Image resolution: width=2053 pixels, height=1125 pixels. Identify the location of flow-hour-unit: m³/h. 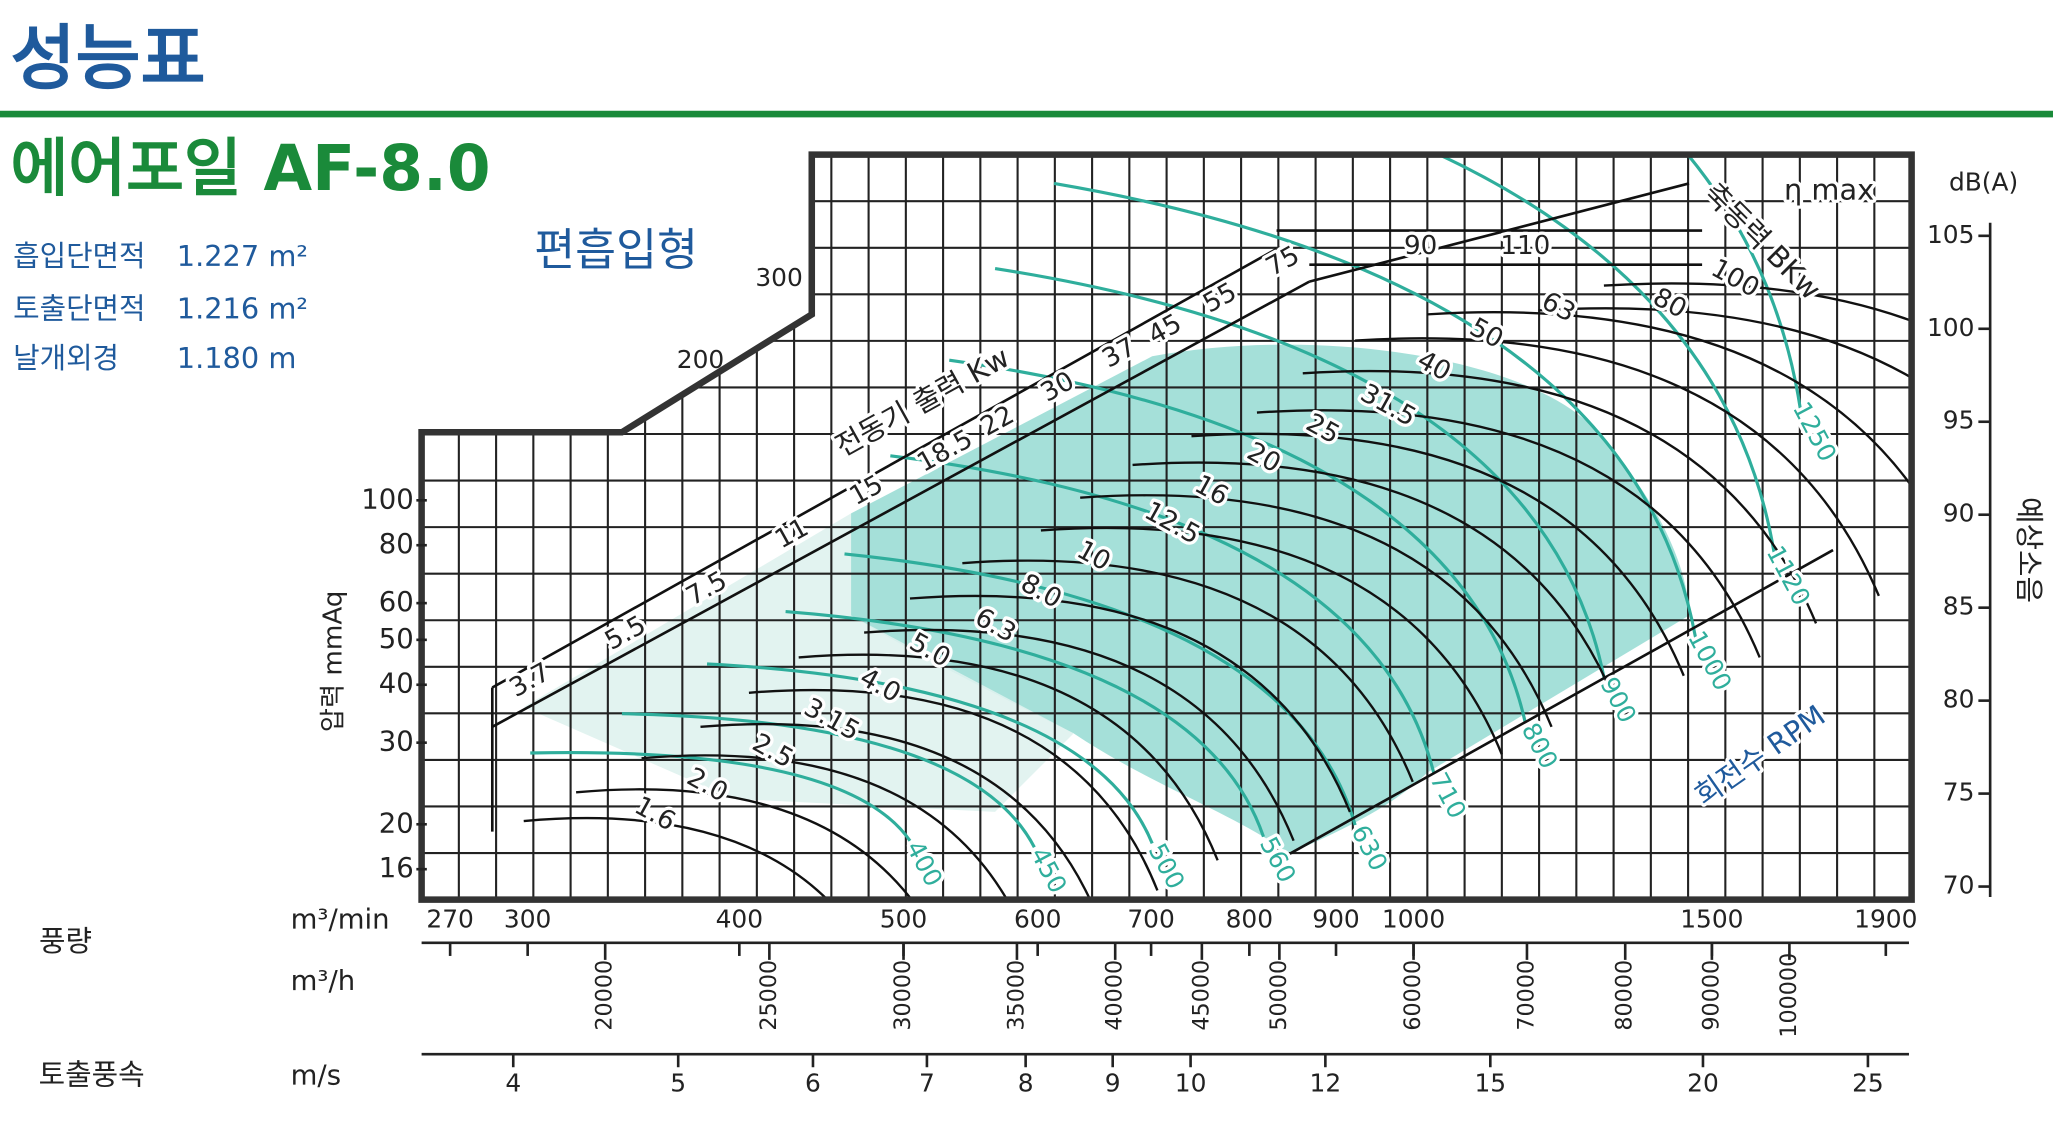
(323, 981).